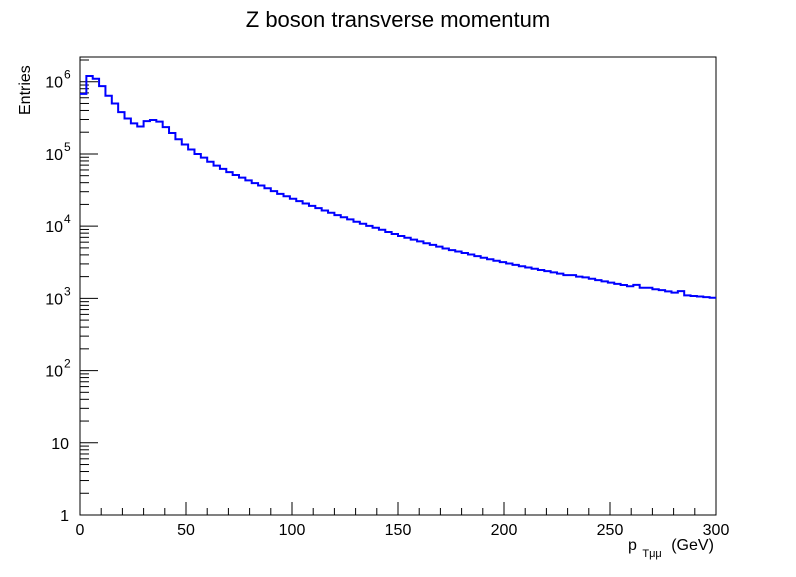 Image resolution: width=796 pixels, height=577 pixels. What do you see at coordinates (403, 520) in the screenshot?
I see `x-axis: 0 50 100 150 200 250 300` at bounding box center [403, 520].